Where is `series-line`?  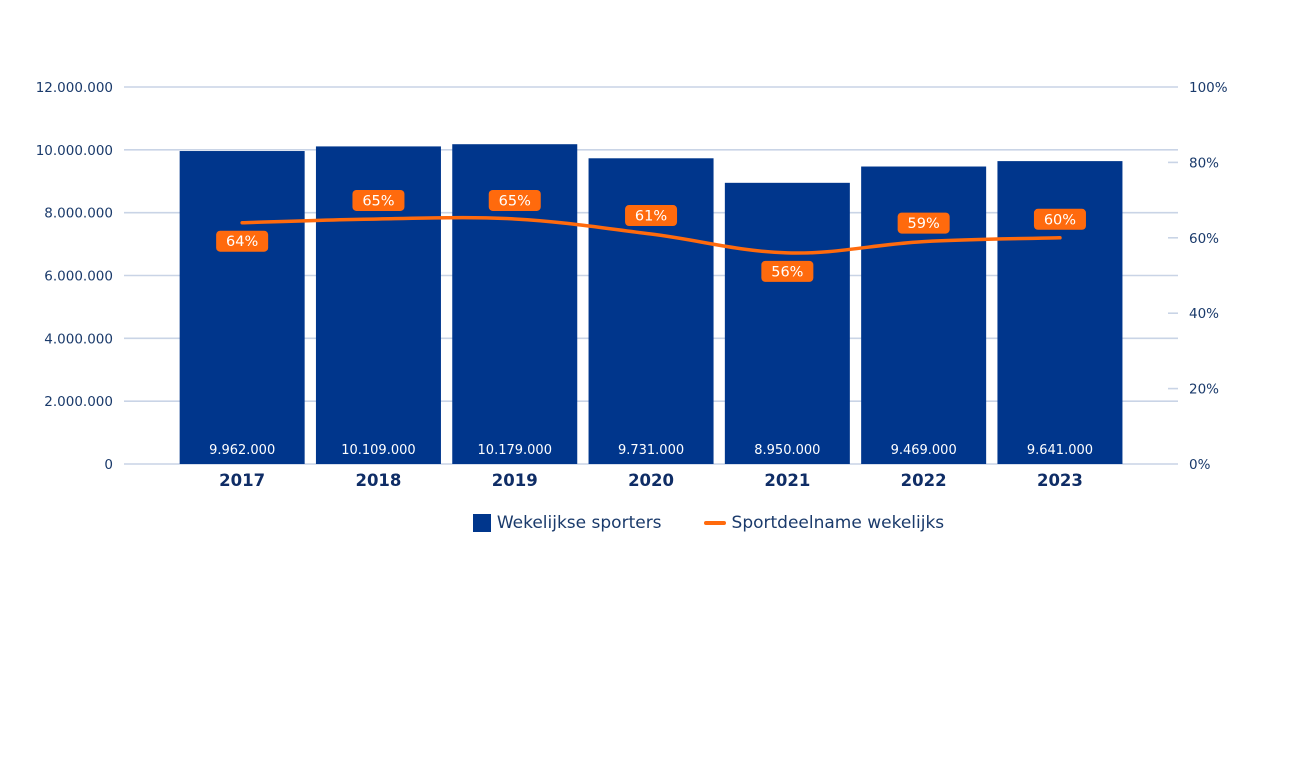 series-line is located at coordinates (651, 235).